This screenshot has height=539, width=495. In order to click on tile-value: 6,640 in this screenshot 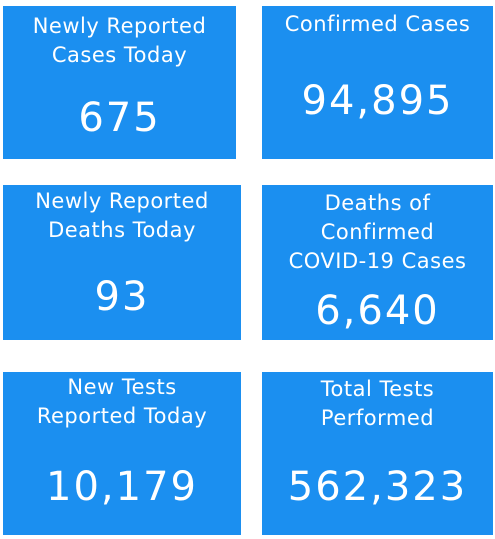, I will do `click(377, 311)`.